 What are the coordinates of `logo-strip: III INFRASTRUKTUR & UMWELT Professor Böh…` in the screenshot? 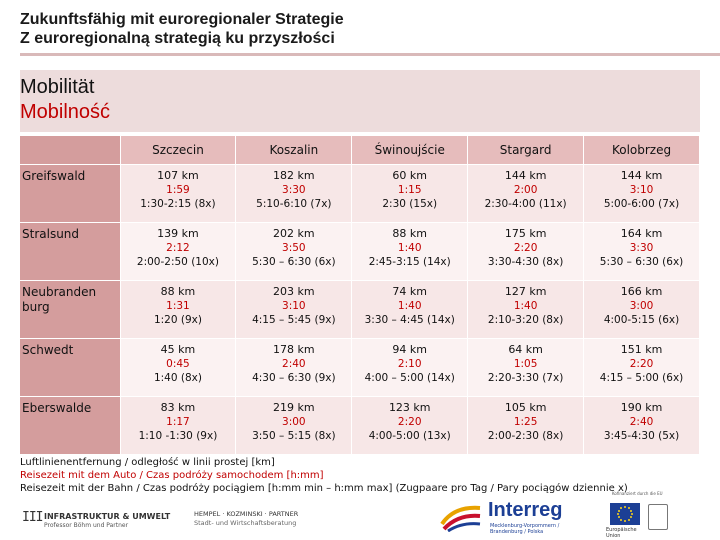 It's located at (370, 519).